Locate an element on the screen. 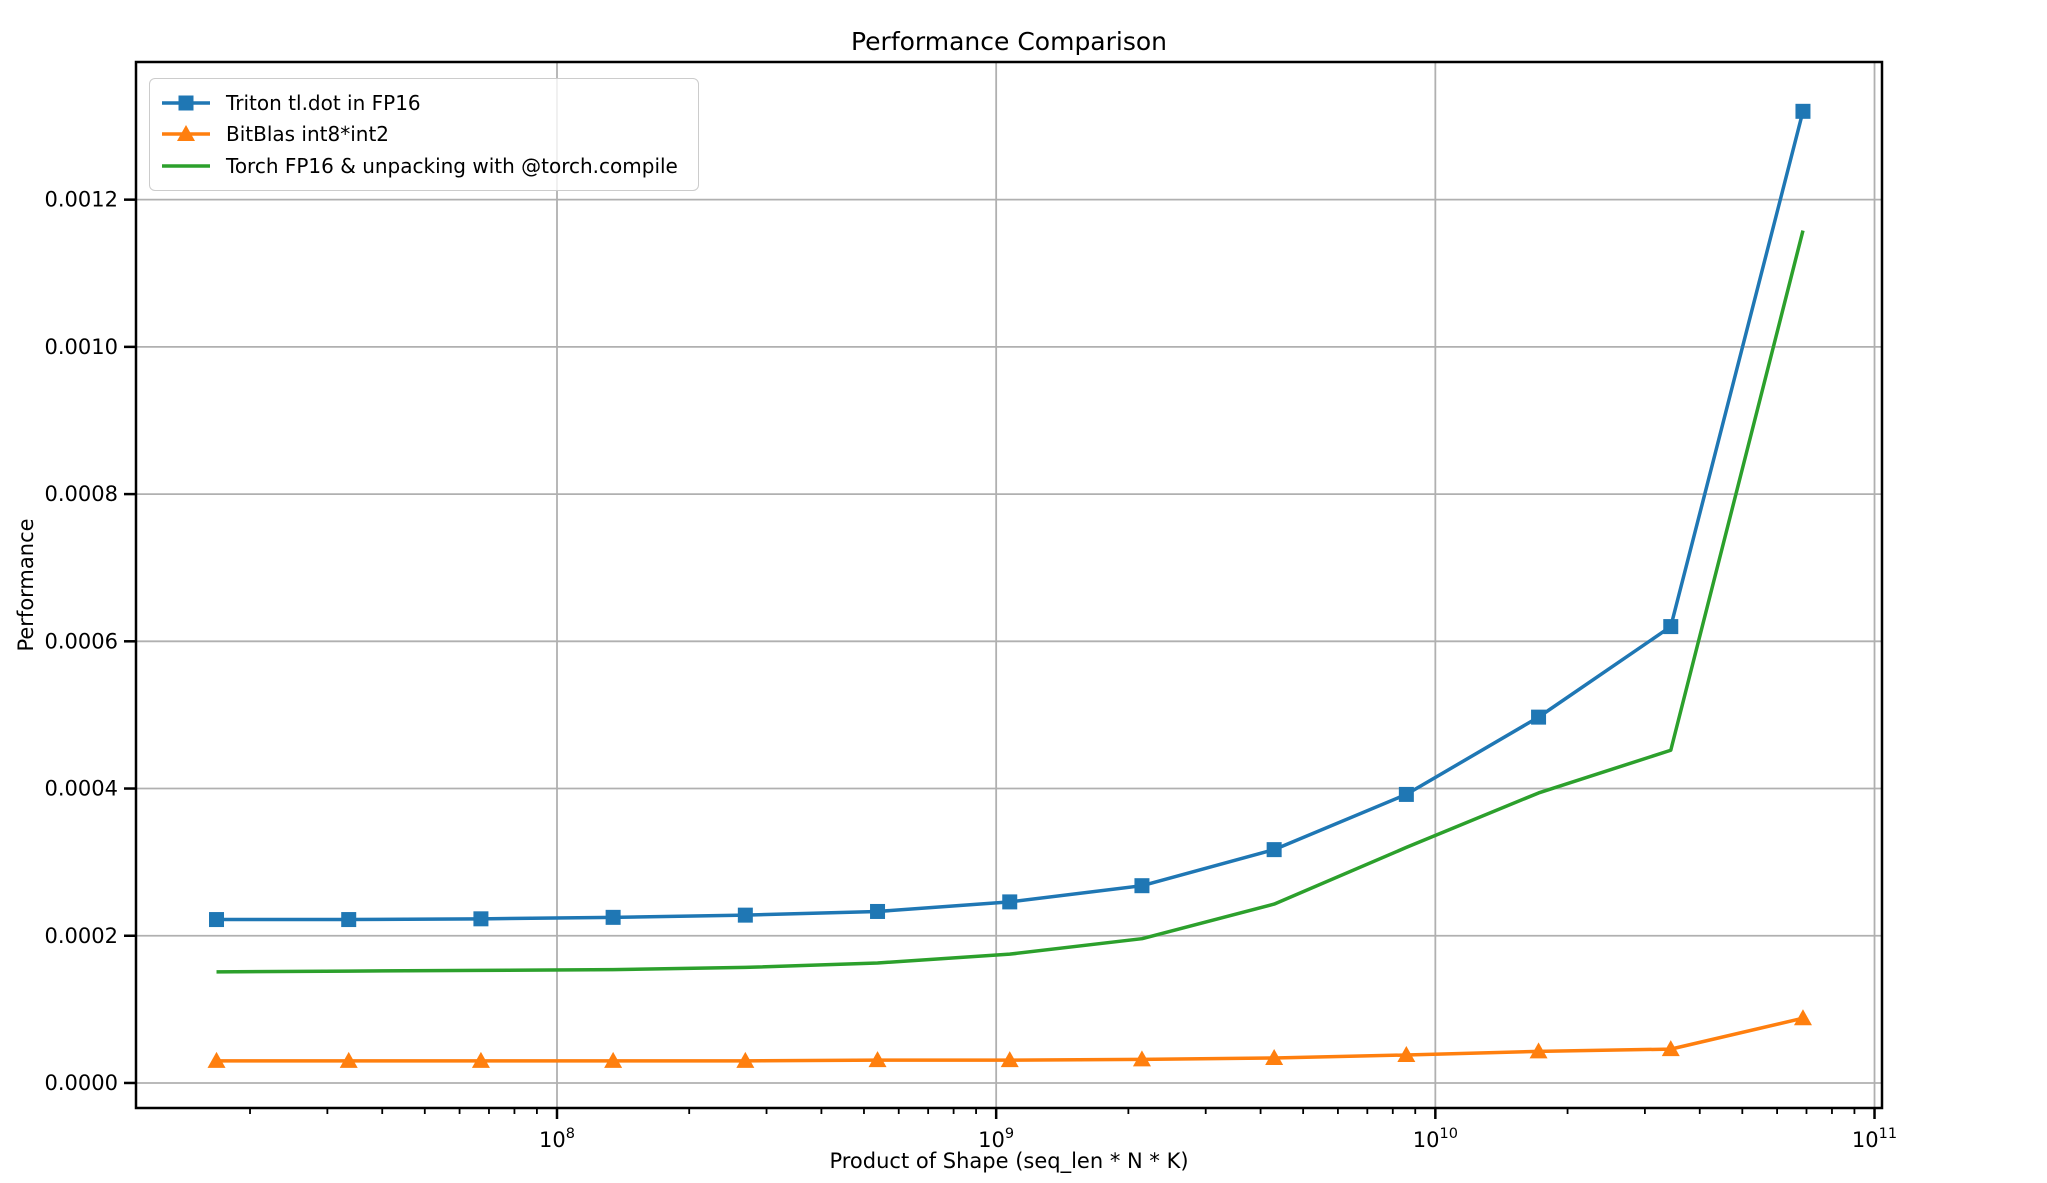 This screenshot has width=2047, height=1183. y-tick-label: 0.0000 is located at coordinates (81, 1083).